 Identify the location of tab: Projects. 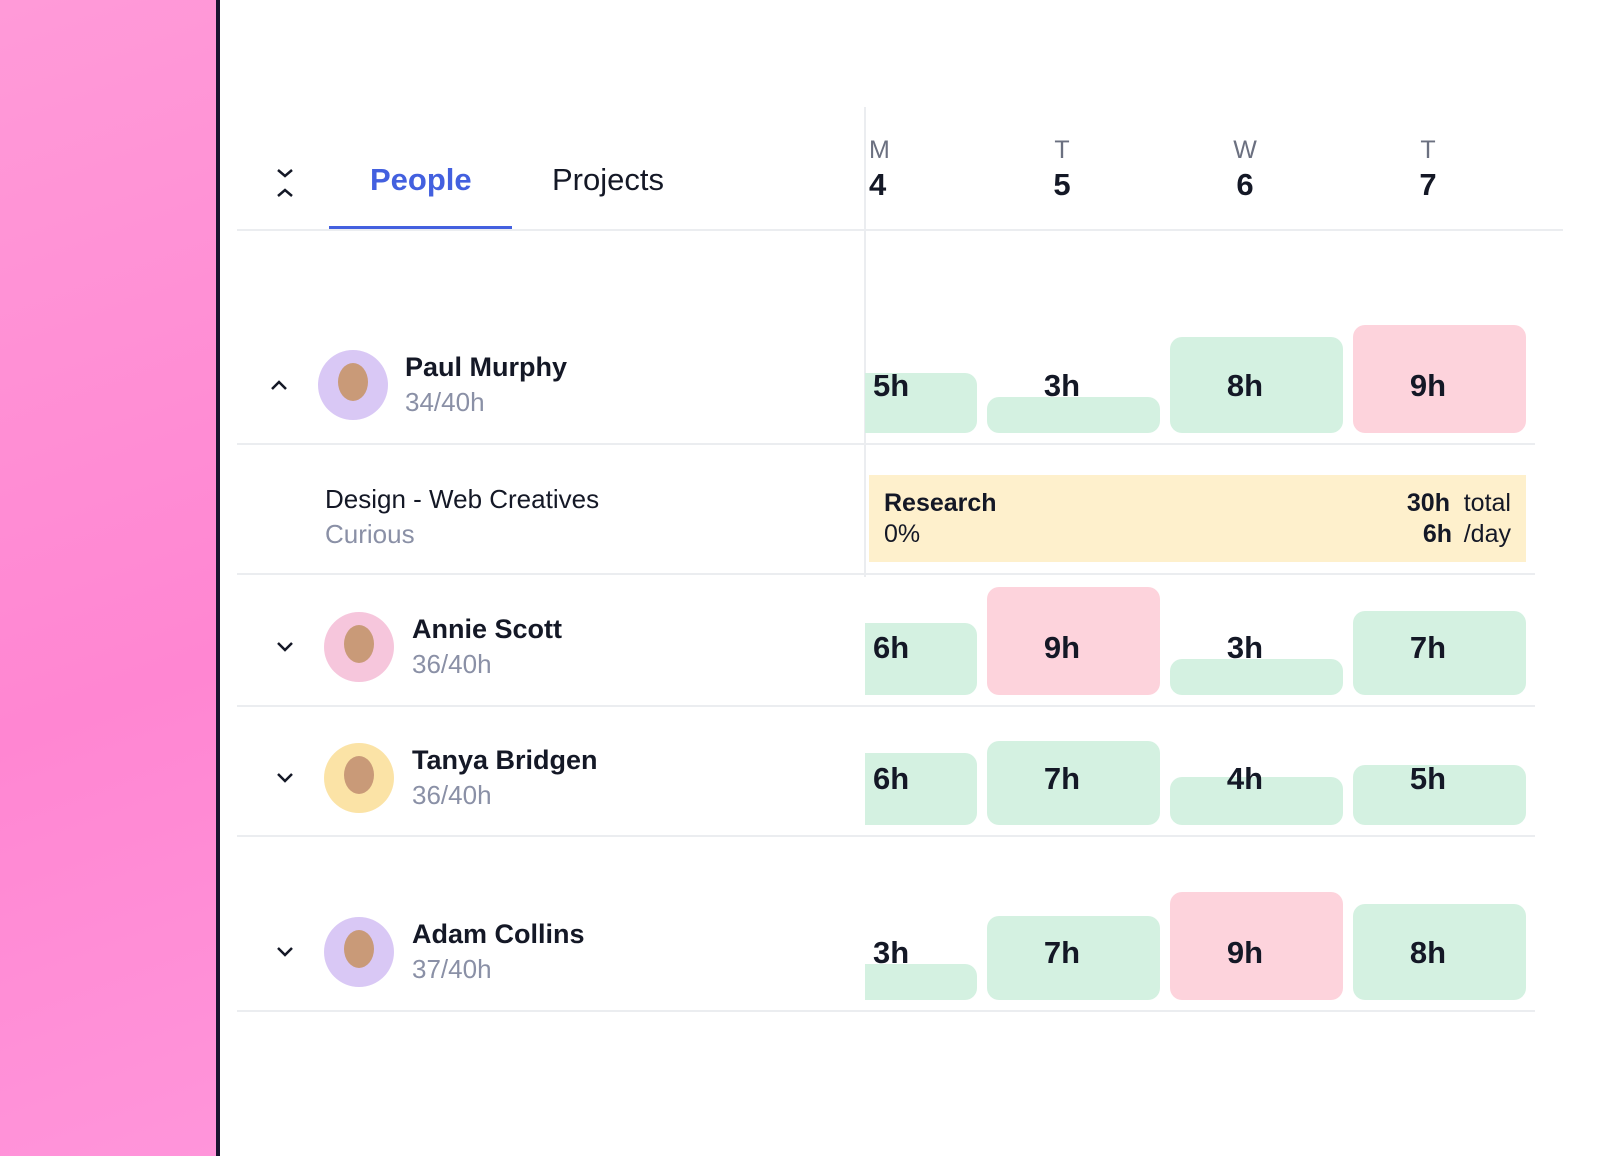
(608, 179).